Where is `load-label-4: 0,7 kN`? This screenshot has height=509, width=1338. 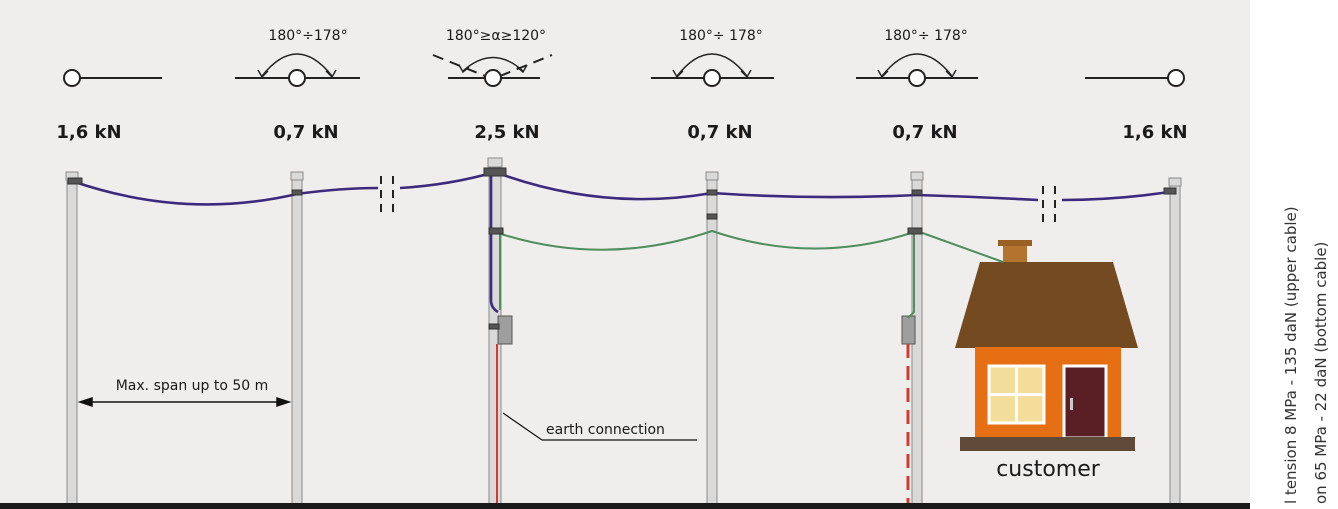
load-label-4: 0,7 kN is located at coordinates (719, 132).